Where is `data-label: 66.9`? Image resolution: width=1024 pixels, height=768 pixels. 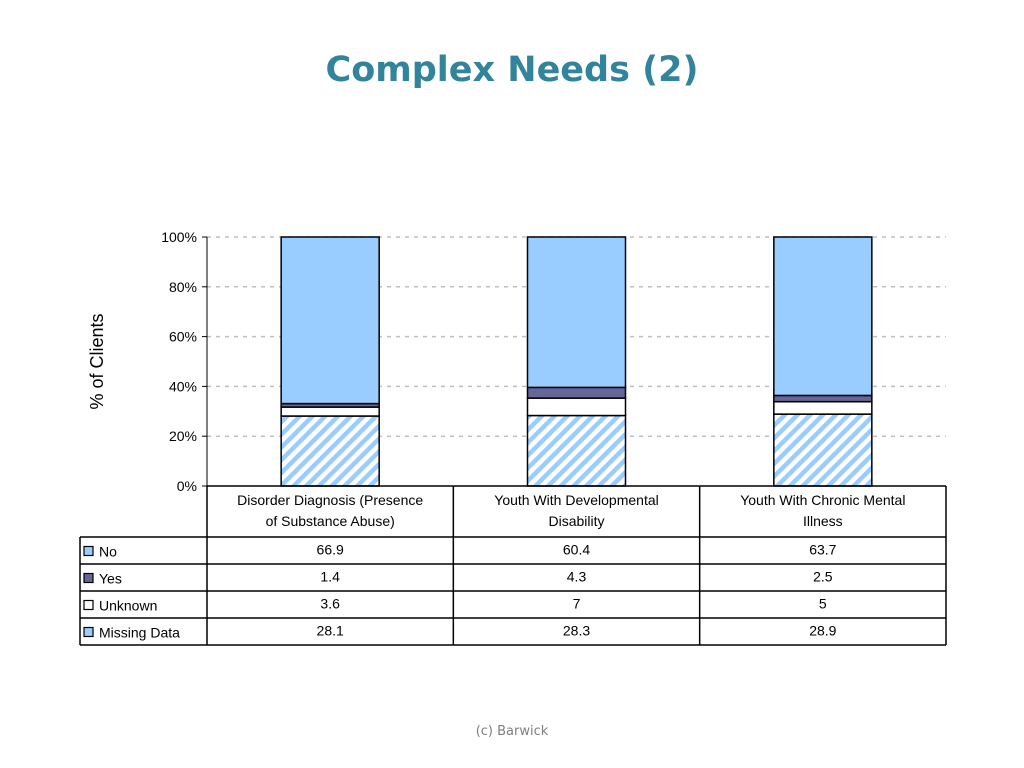
data-label: 66.9 is located at coordinates (330, 550).